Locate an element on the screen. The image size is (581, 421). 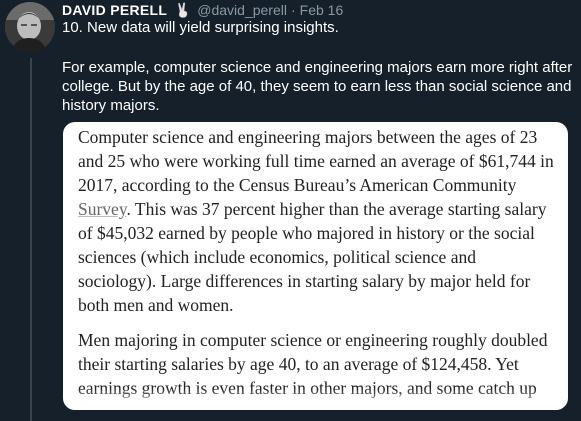
author-name: DAVID PERELL is located at coordinates (115, 10).